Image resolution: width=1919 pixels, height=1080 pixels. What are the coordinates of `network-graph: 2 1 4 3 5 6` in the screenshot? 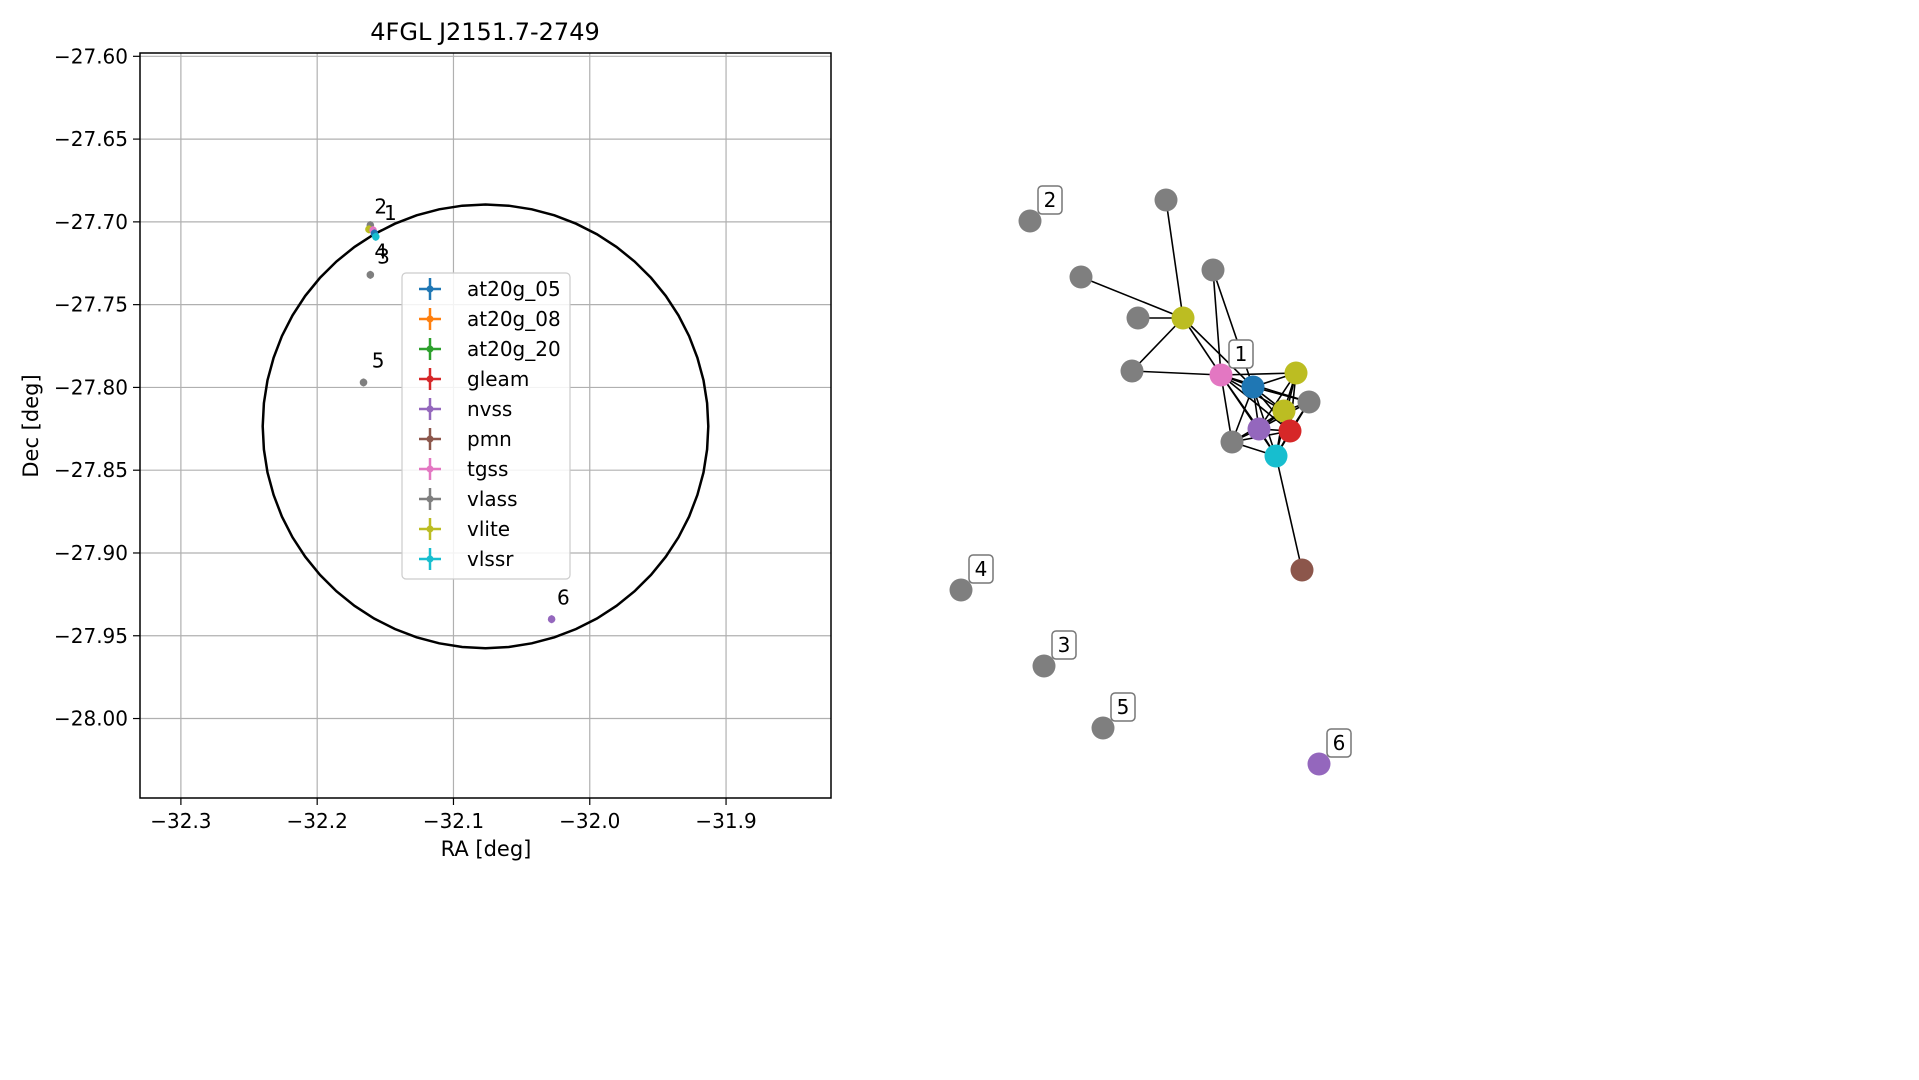 It's located at (1150, 480).